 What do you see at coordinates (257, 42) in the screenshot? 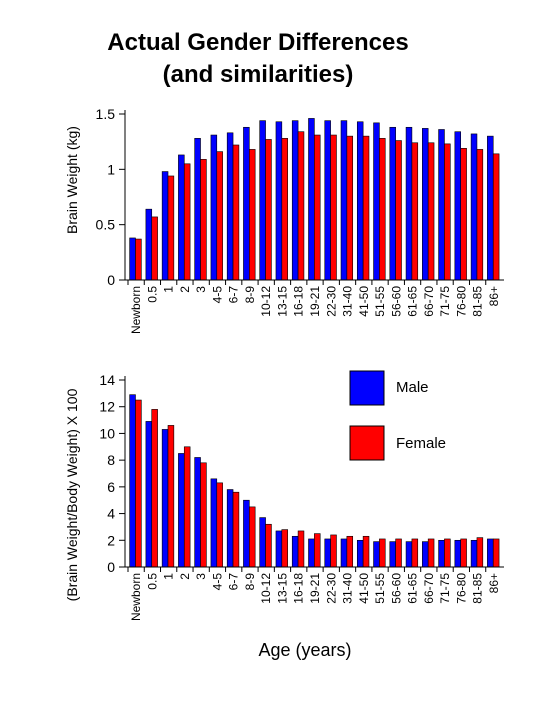
I see `figure-title-line1: Actual Gender Differences` at bounding box center [257, 42].